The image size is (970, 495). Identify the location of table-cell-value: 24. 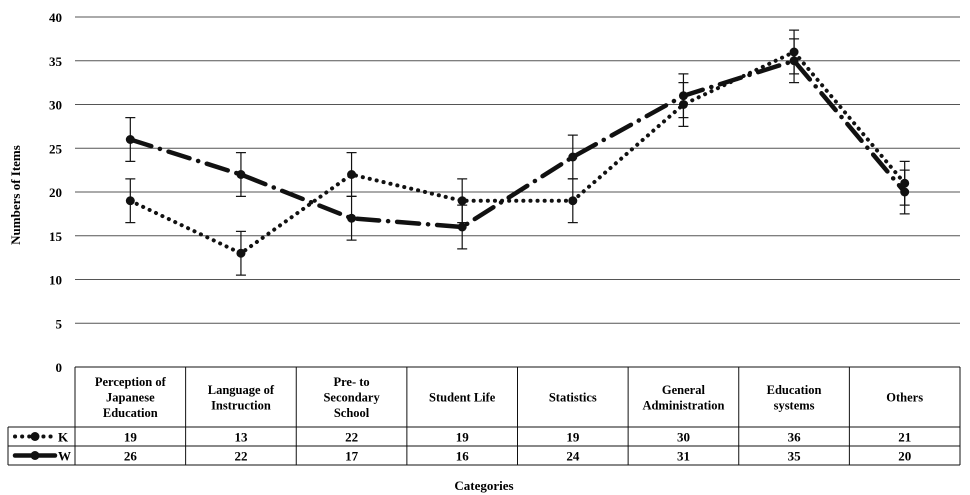
(573, 456).